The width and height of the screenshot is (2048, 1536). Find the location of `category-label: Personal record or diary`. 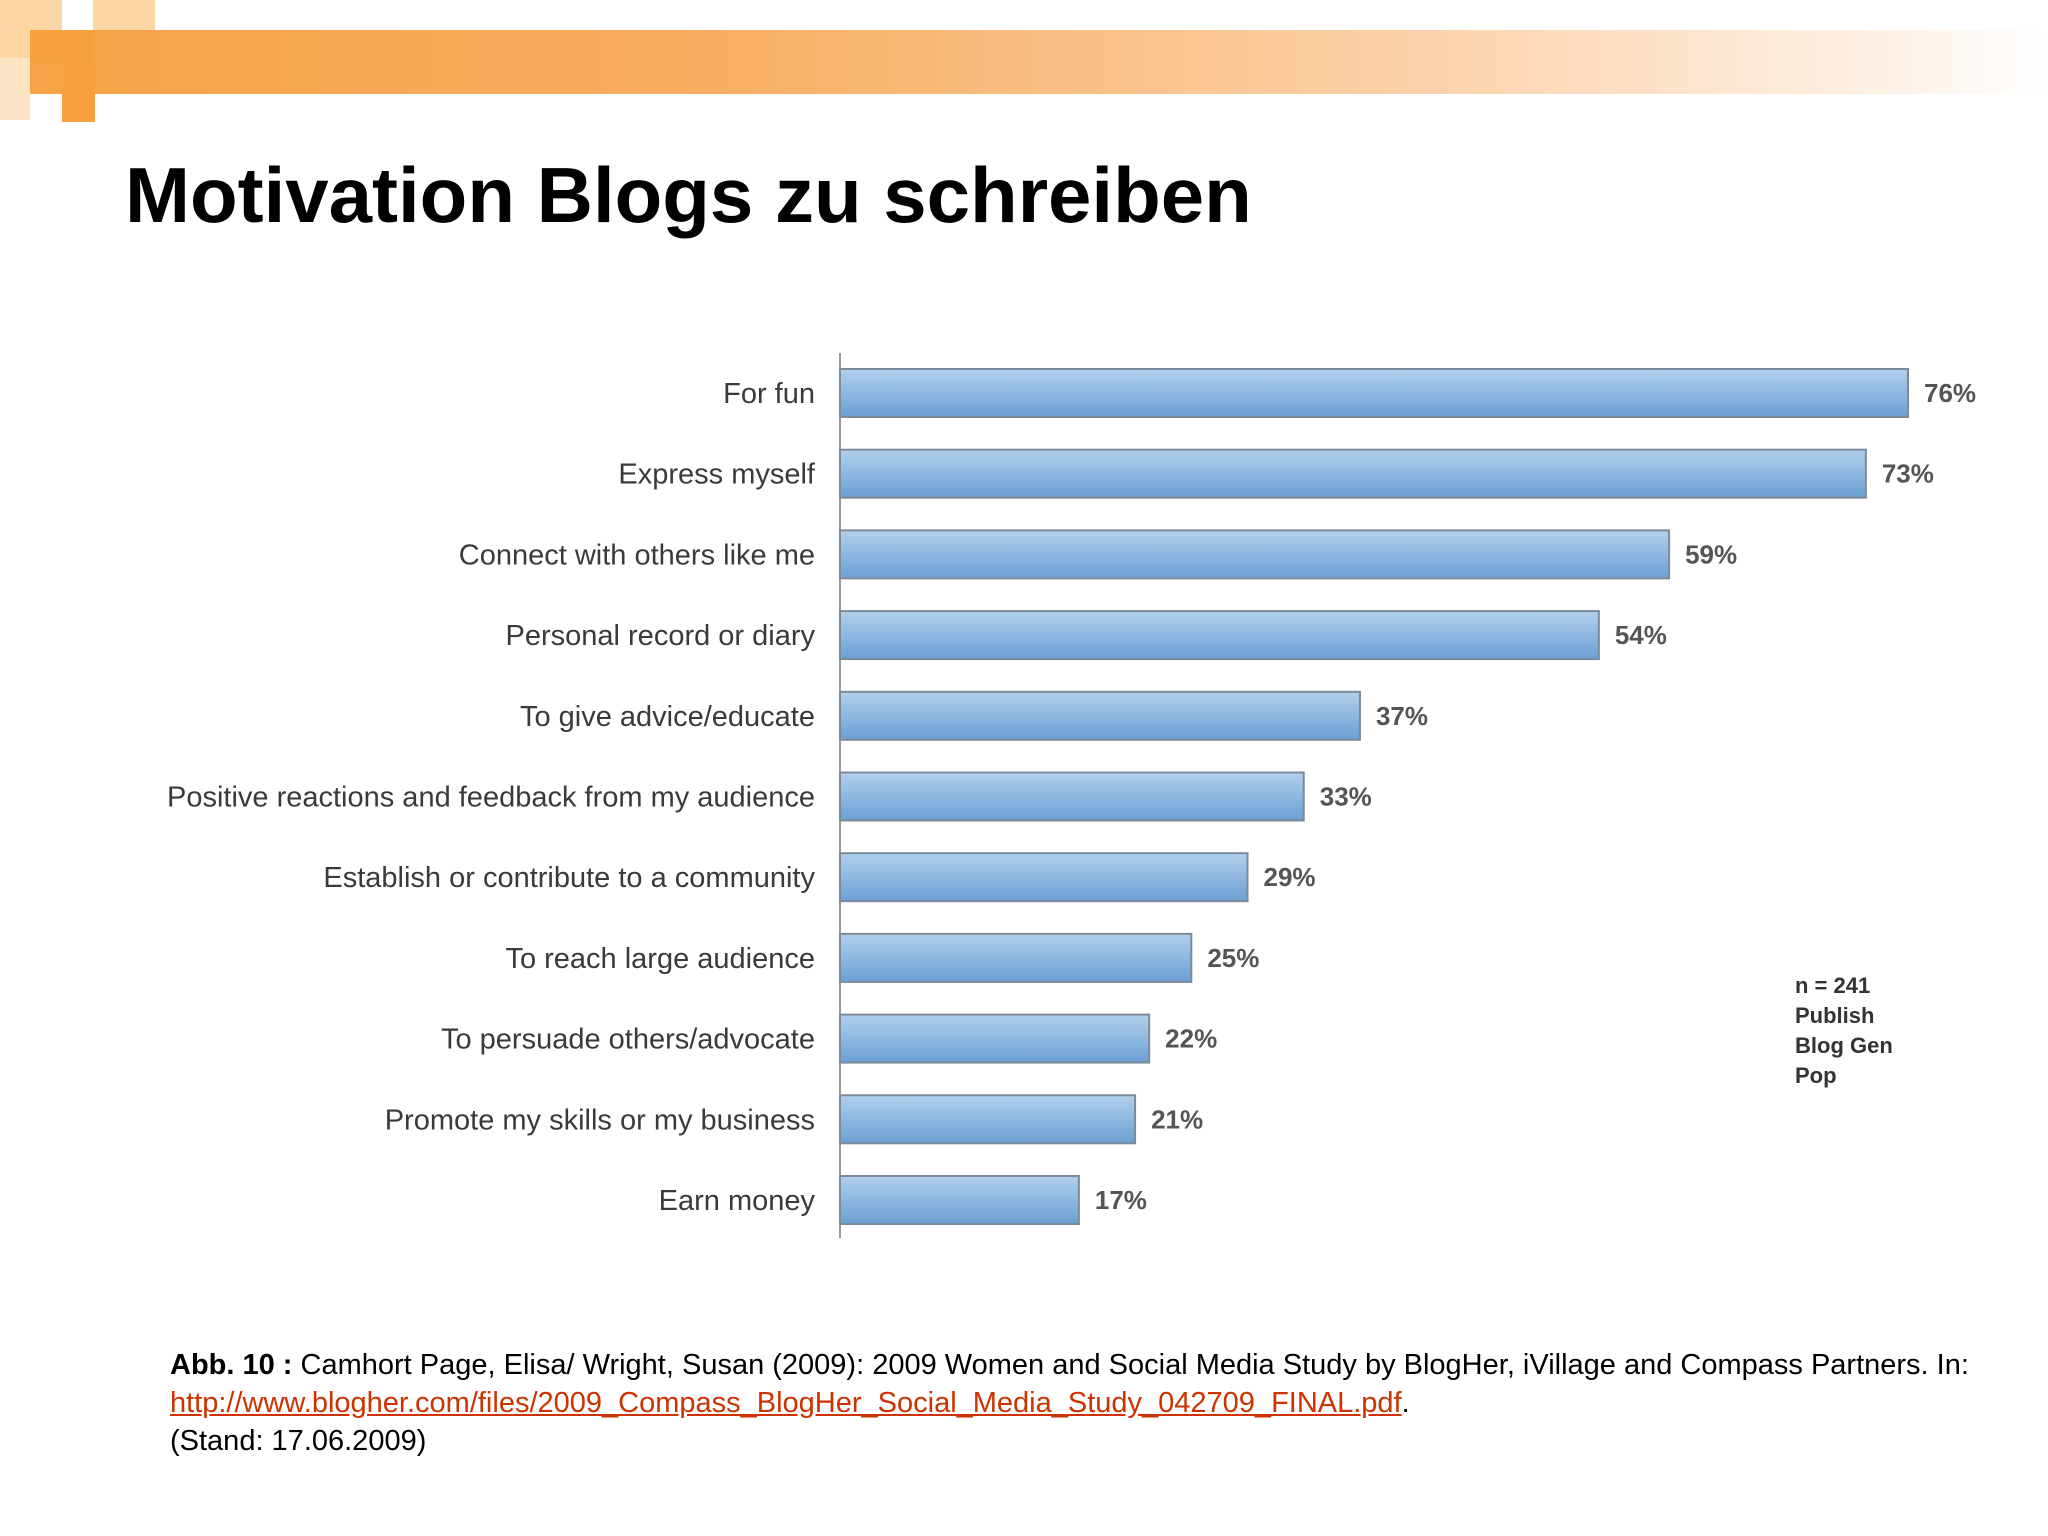

category-label: Personal record or diary is located at coordinates (661, 636).